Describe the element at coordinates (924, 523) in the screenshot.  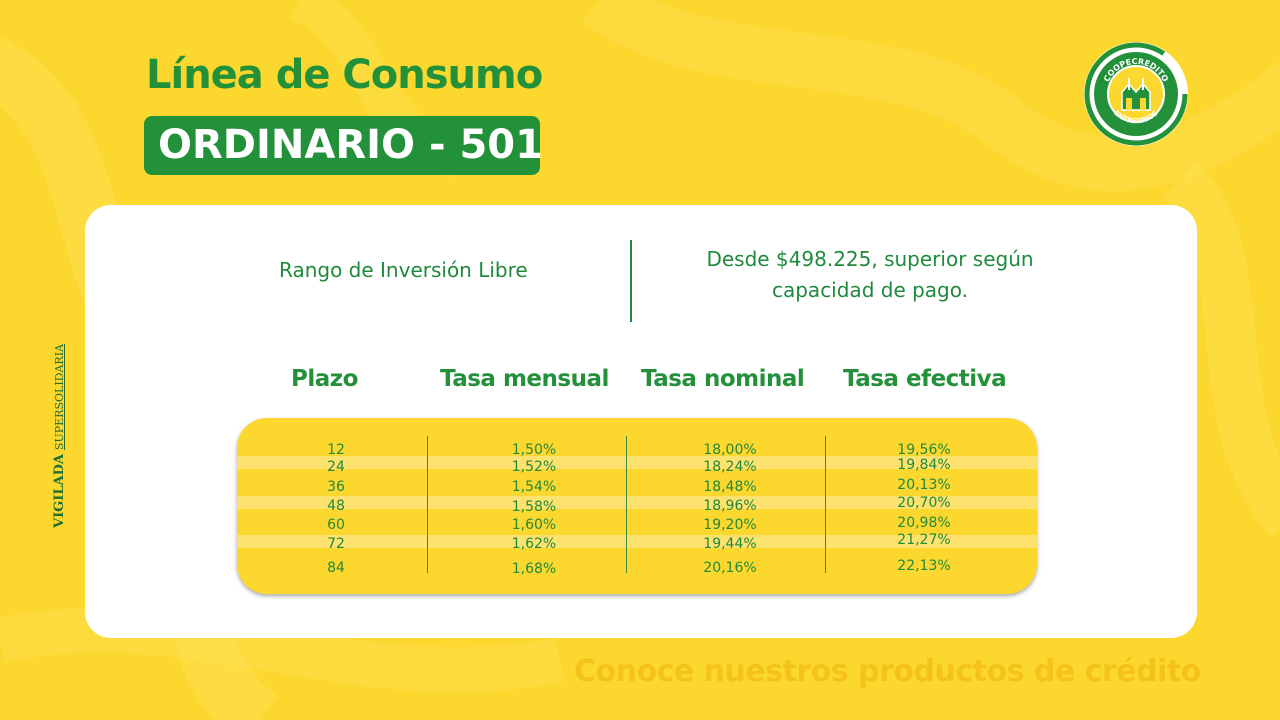
I see `table-cell: 20,98%` at that location.